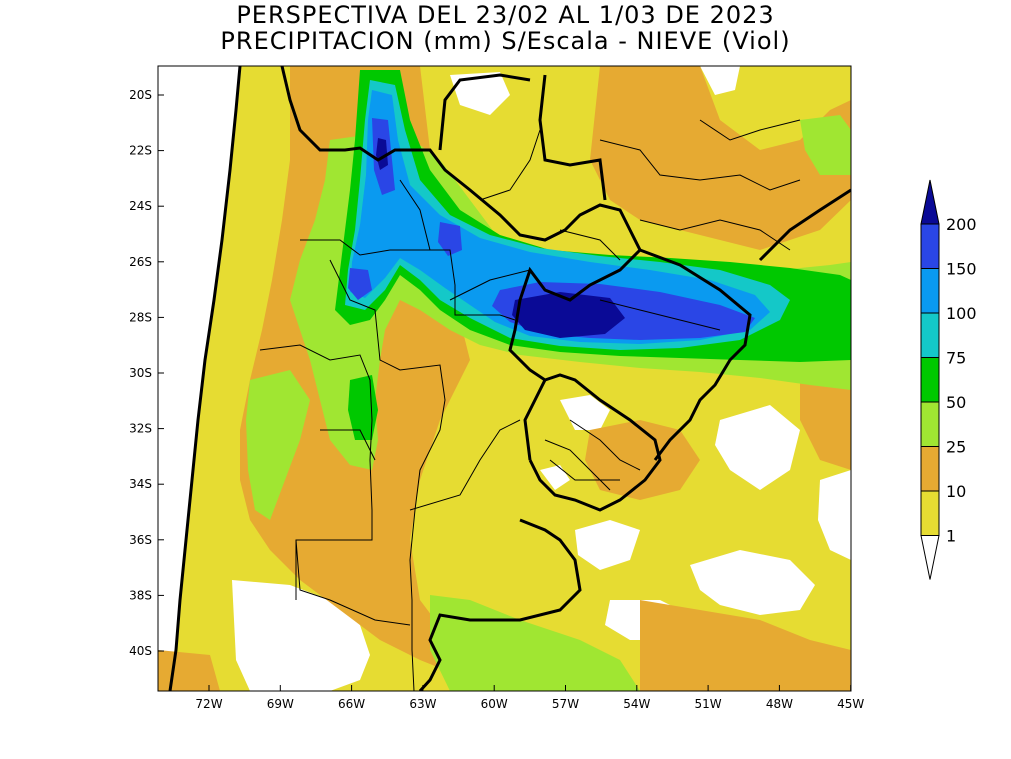  Describe the element at coordinates (951, 536) in the screenshot. I see `colorbar-label: 1` at that location.